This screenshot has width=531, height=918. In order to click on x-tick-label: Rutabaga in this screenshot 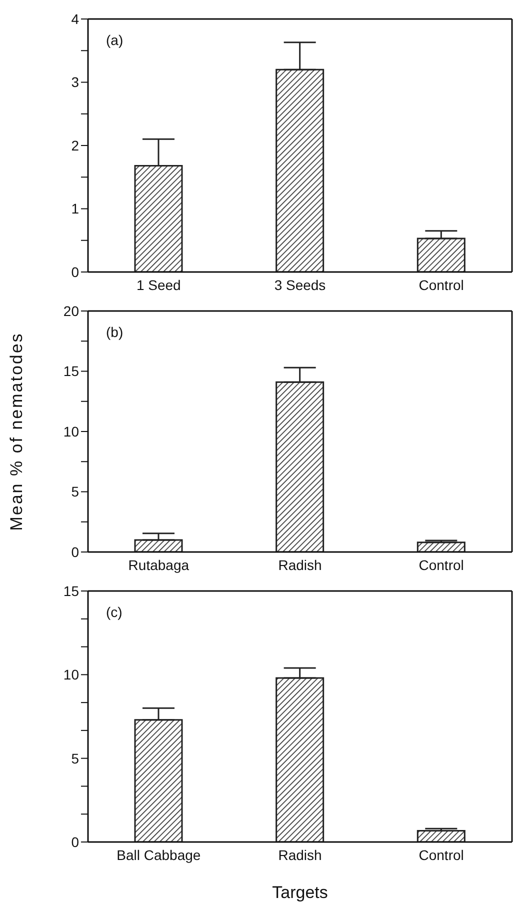, I will do `click(159, 564)`.